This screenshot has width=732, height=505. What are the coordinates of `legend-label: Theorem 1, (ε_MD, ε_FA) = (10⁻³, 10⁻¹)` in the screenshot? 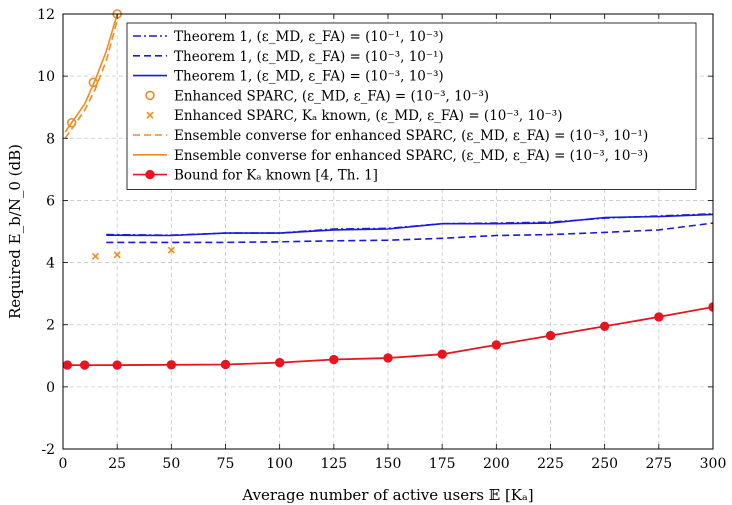 It's located at (309, 57).